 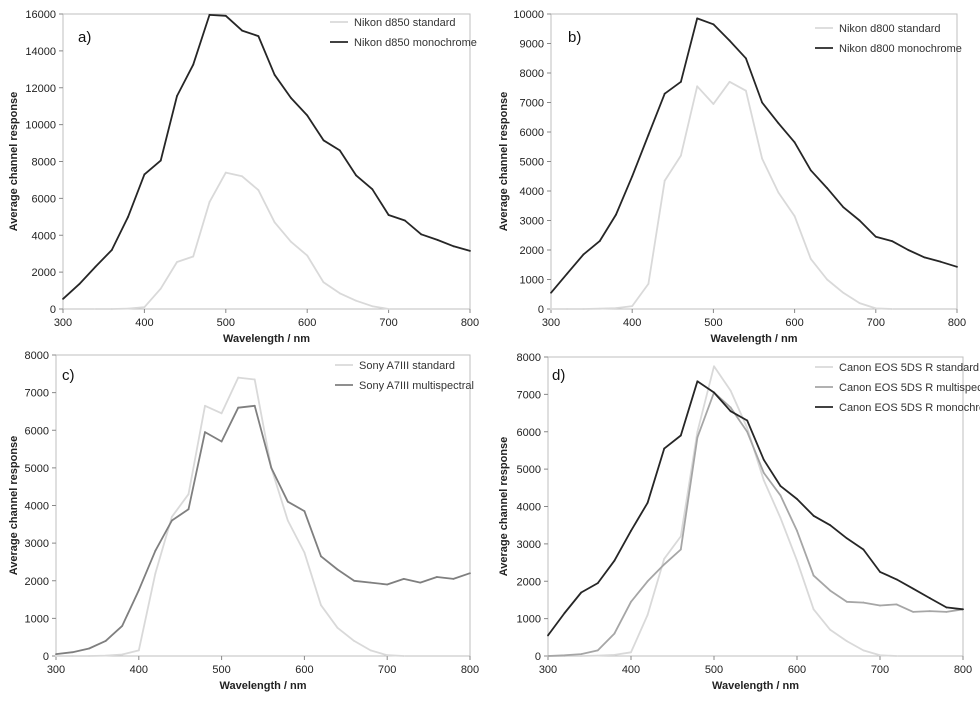 I want to click on y-tick-label: 4000, so click(x=44, y=236).